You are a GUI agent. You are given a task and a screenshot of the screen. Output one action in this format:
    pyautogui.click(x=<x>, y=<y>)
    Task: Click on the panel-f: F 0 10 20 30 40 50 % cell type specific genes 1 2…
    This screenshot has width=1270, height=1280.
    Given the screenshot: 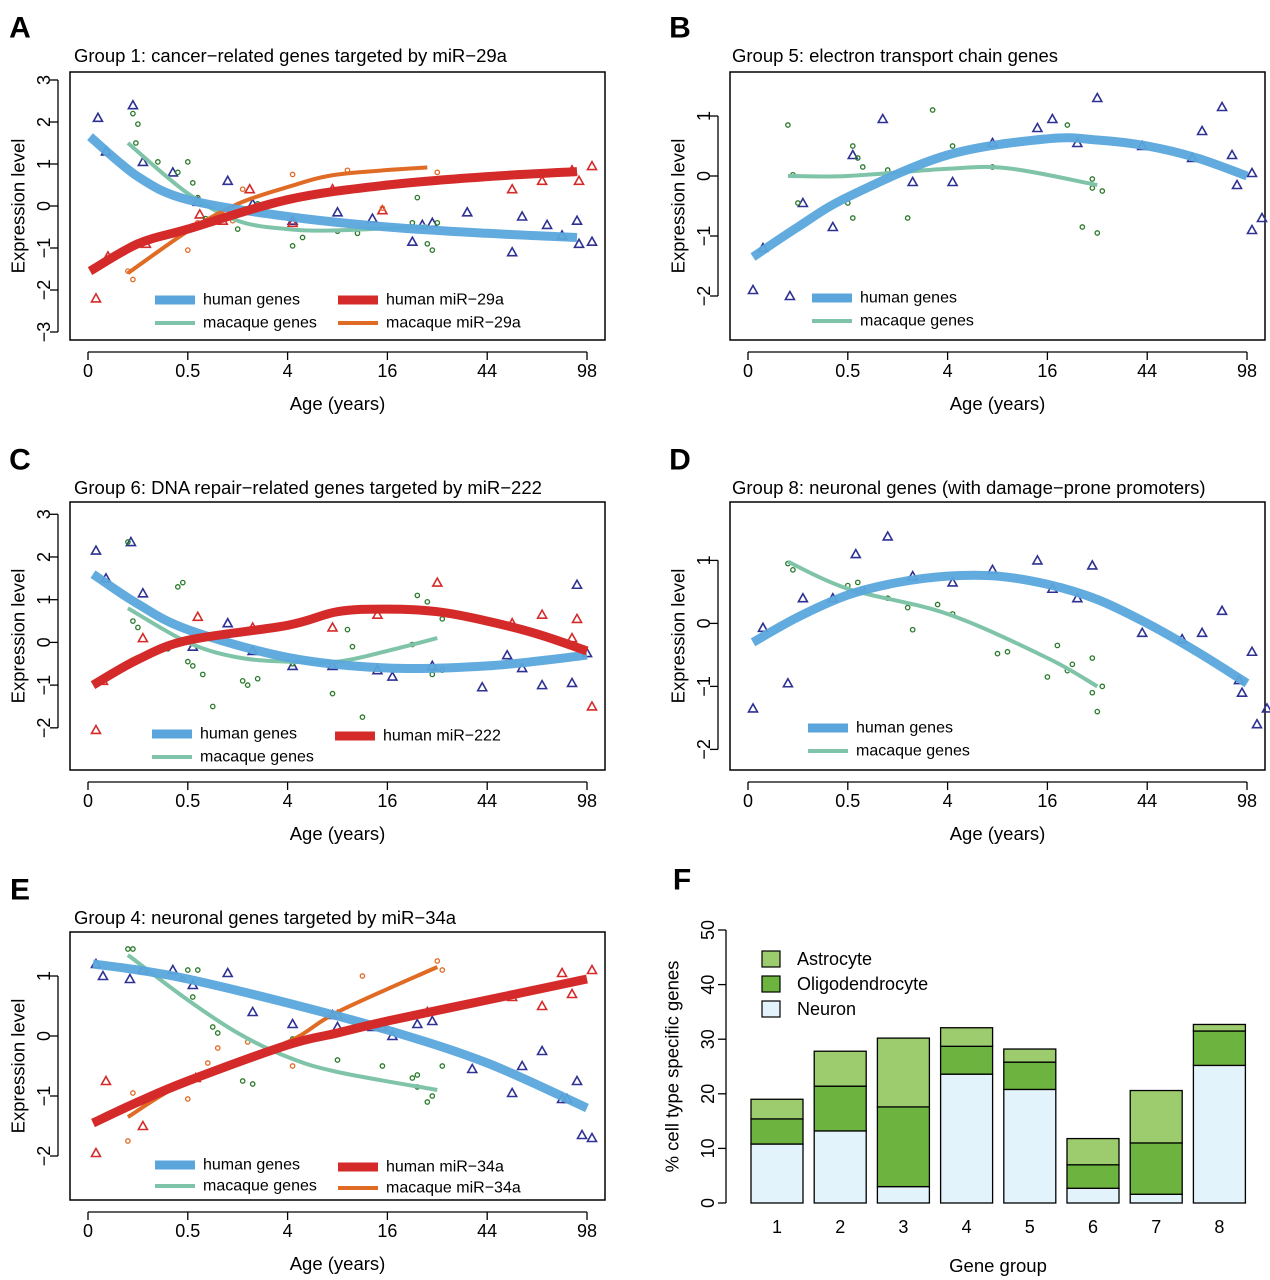 What is the action you would take?
    pyautogui.click(x=954, y=1070)
    